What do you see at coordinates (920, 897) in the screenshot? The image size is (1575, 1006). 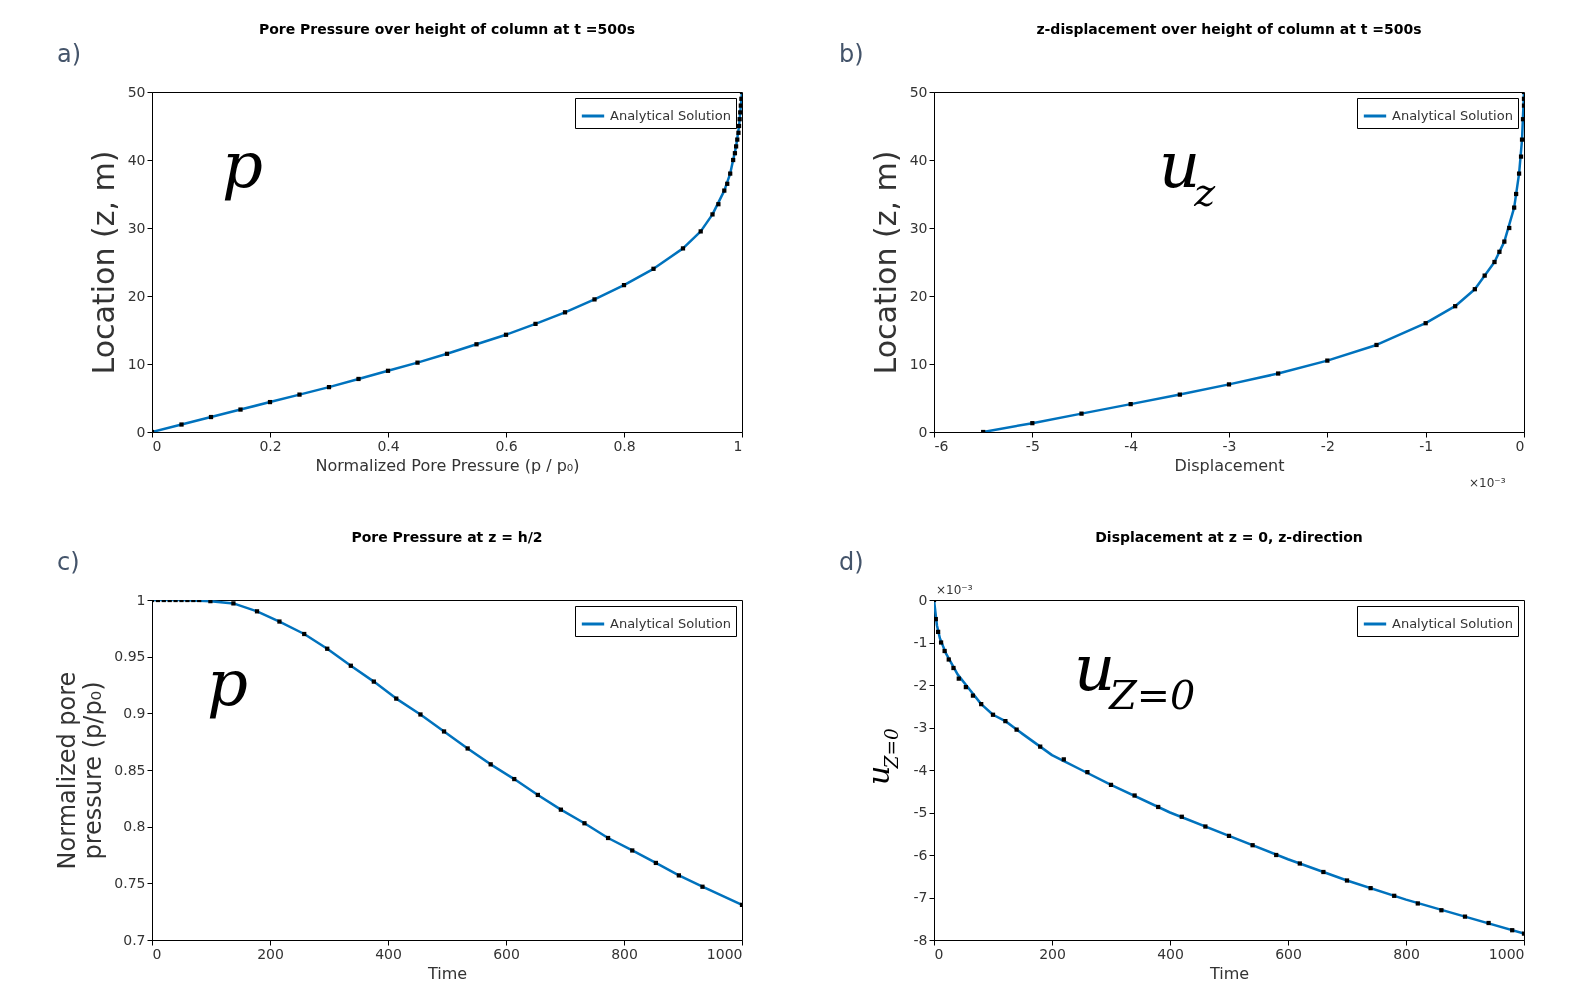 I see `y-tick-label: -7` at bounding box center [920, 897].